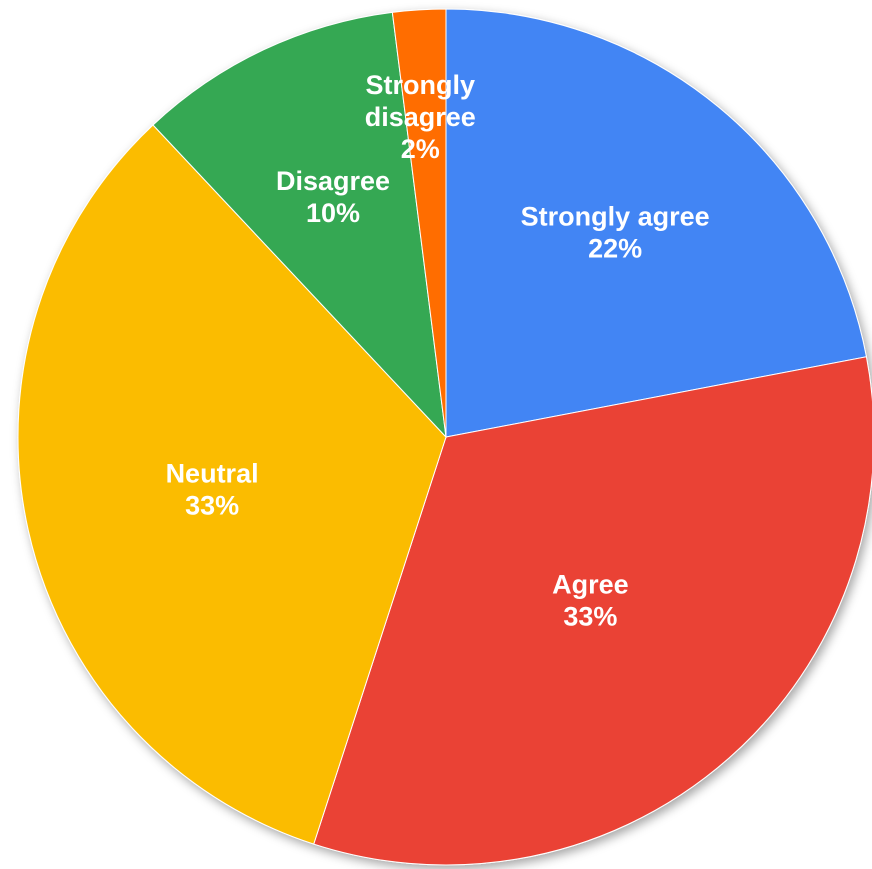 The image size is (872, 869). I want to click on slice-category-label: disagree, so click(420, 117).